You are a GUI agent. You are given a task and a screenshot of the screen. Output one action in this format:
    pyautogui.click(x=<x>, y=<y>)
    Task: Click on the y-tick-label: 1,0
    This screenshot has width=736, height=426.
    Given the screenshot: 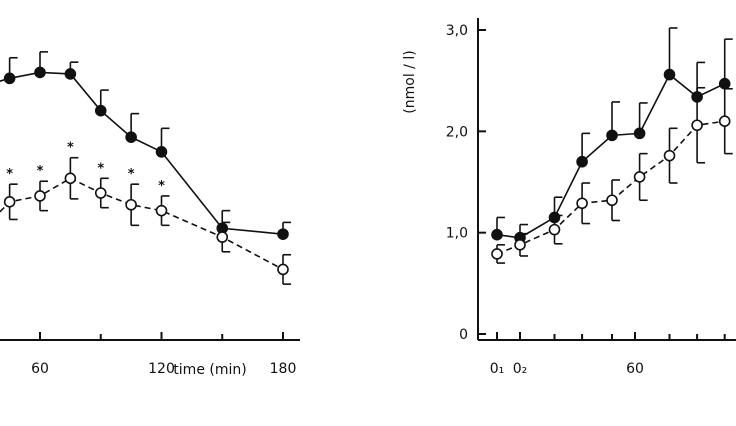 What is the action you would take?
    pyautogui.click(x=457, y=234)
    